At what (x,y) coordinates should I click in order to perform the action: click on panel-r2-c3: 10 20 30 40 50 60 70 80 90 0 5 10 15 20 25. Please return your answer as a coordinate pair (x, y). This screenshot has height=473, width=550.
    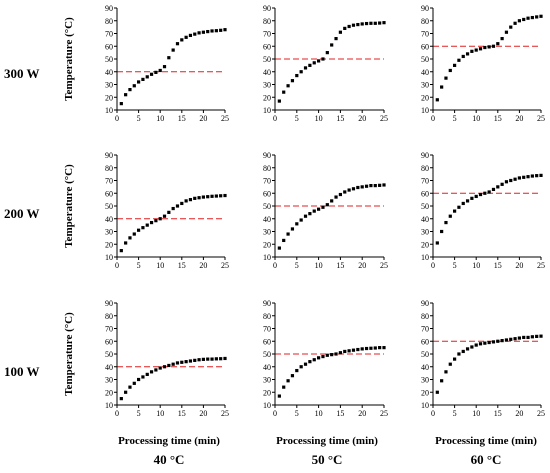
    Looking at the image, I should click on (483, 210).